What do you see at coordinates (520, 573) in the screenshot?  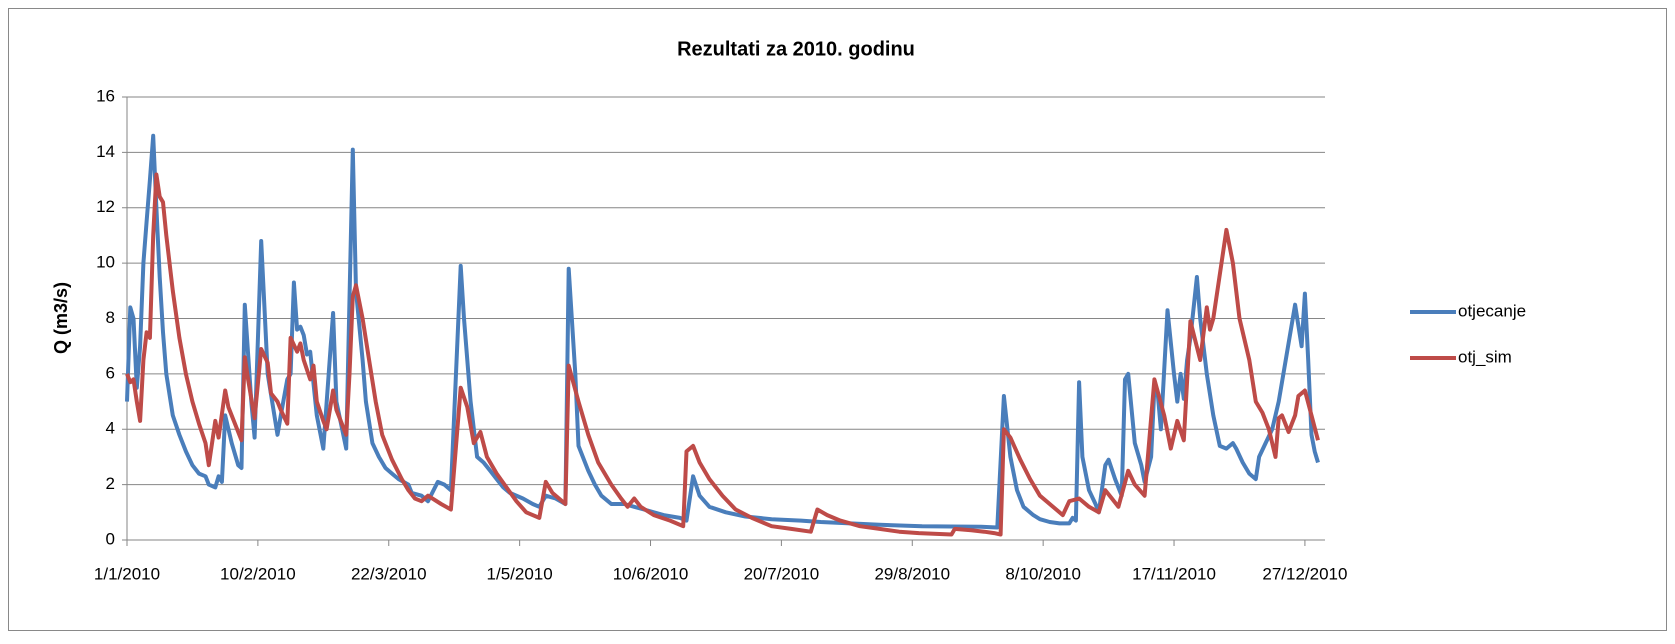 I see `x-tick-label: 1/5/2010` at bounding box center [520, 573].